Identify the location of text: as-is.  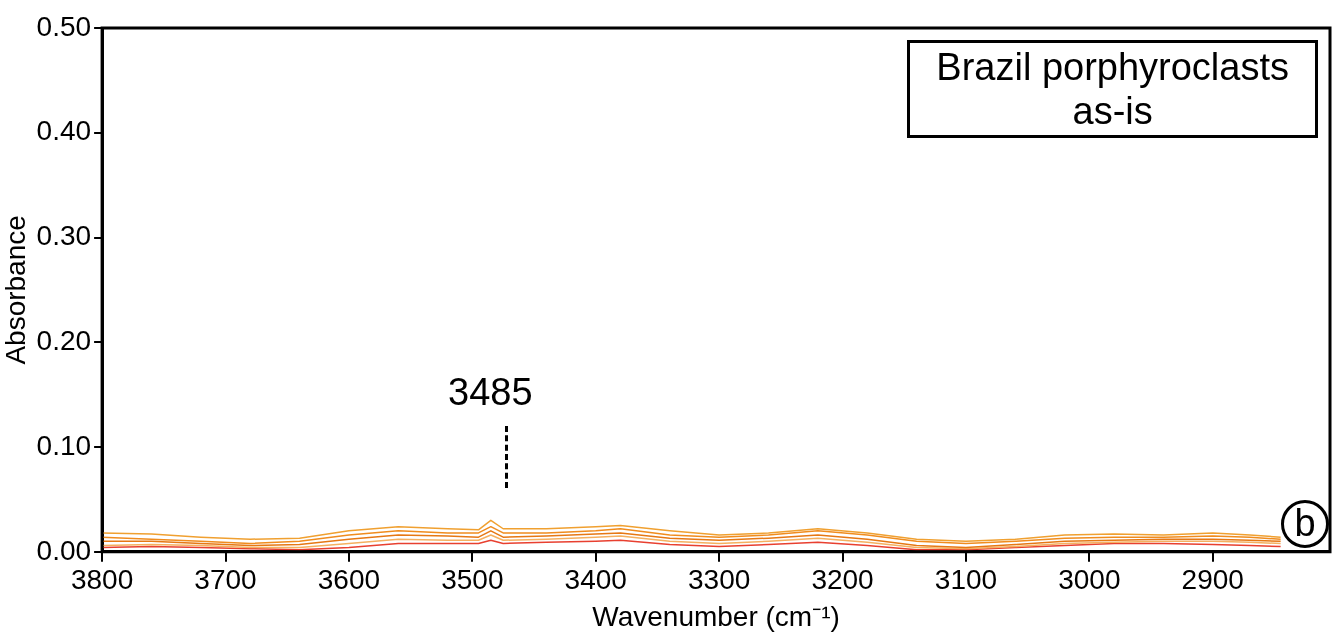
(1112, 111).